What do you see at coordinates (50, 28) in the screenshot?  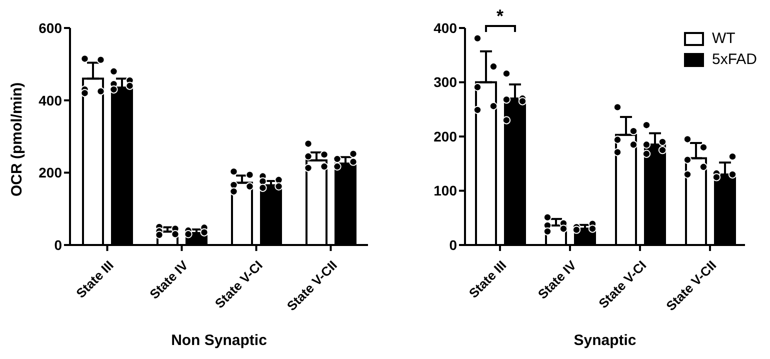 I see `y-tick-label: 600` at bounding box center [50, 28].